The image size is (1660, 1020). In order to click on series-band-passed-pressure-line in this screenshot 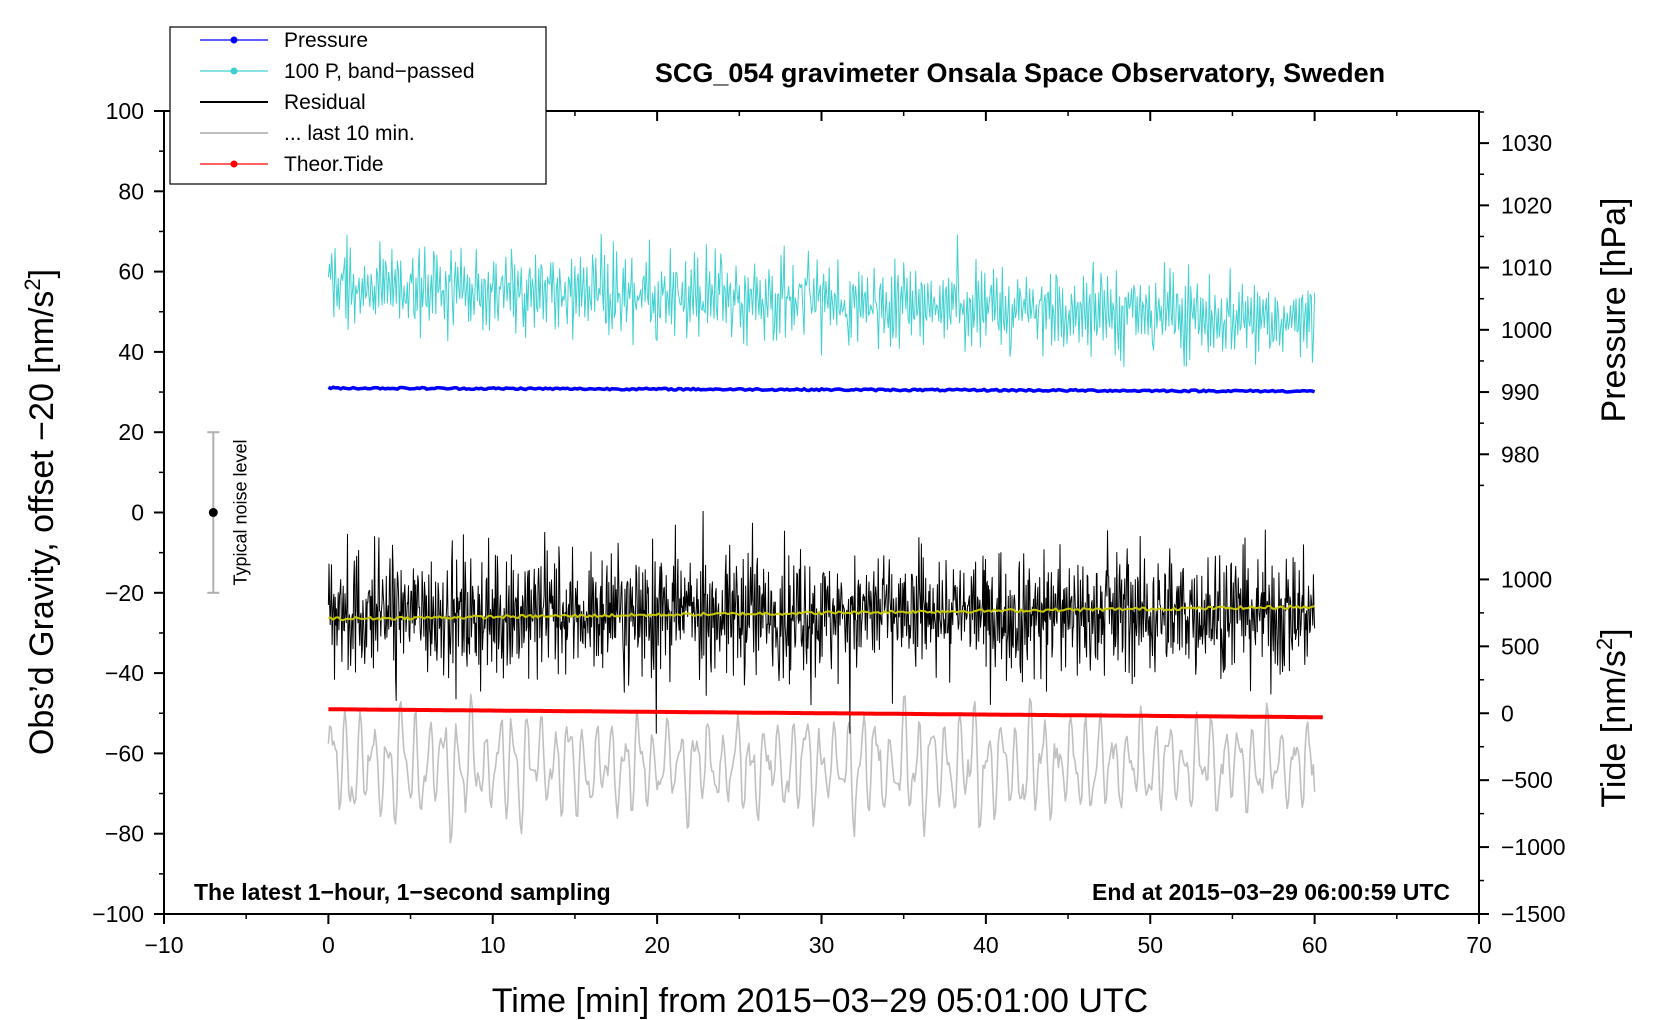, I will do `click(821, 301)`.